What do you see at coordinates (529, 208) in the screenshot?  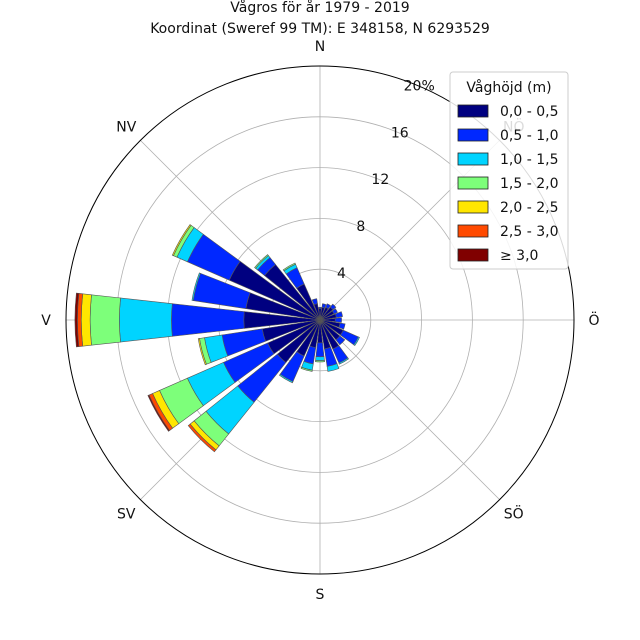 I see `legend-label: 2,0 - 2,5` at bounding box center [529, 208].